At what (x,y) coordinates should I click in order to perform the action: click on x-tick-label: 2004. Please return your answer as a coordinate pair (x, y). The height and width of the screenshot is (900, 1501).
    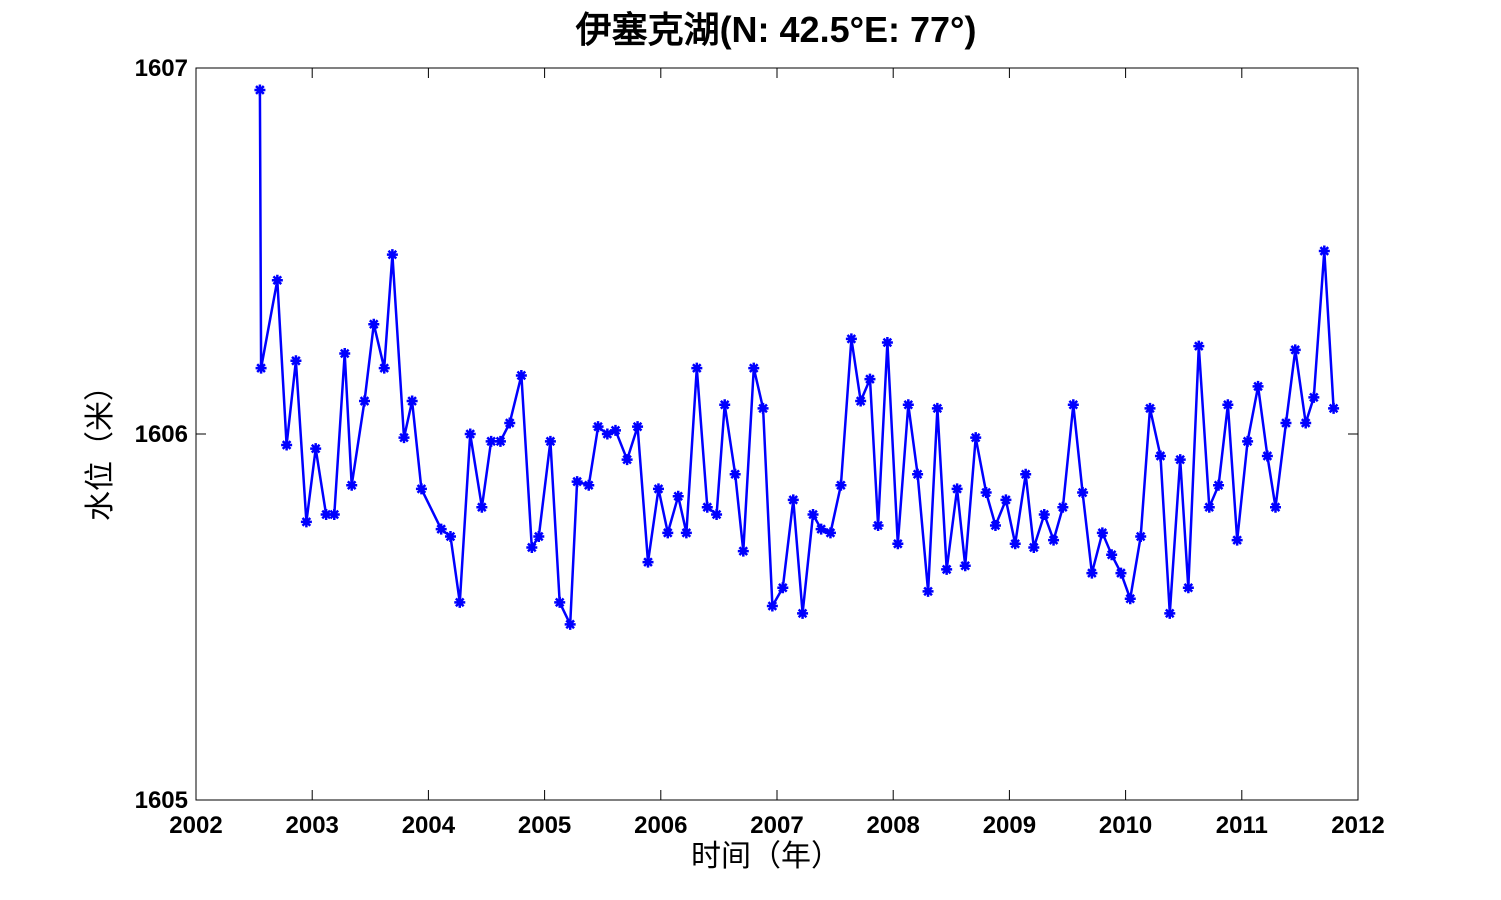
    Looking at the image, I should click on (429, 825).